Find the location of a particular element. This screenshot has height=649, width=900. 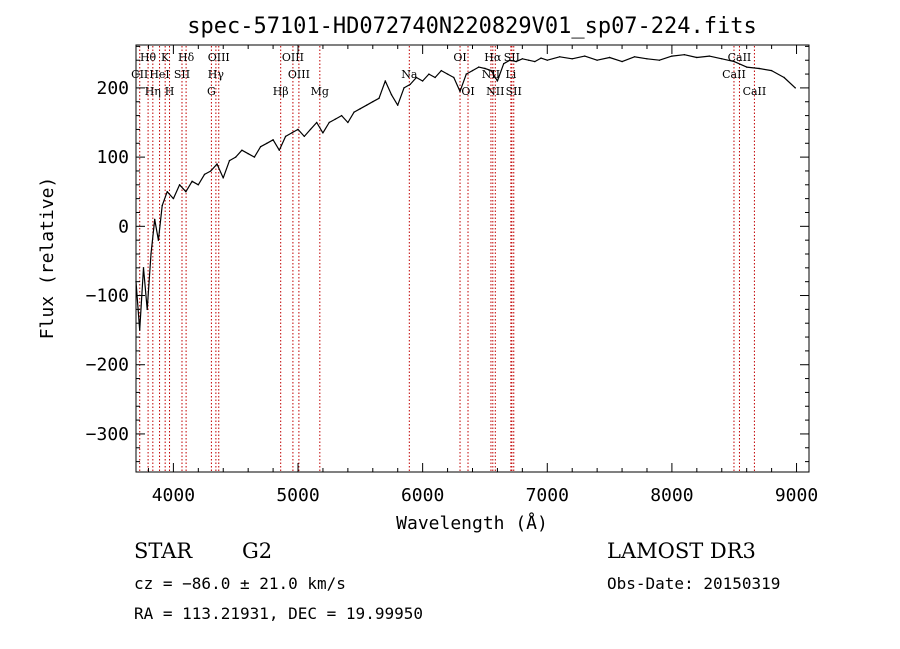

line-label: OI is located at coordinates (459, 57).